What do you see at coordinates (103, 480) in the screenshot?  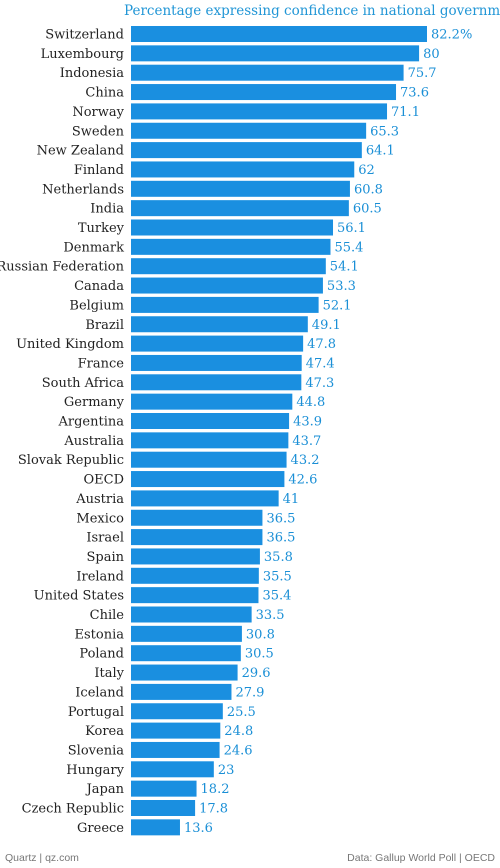 I see `category-label-oecd: OECD` at bounding box center [103, 480].